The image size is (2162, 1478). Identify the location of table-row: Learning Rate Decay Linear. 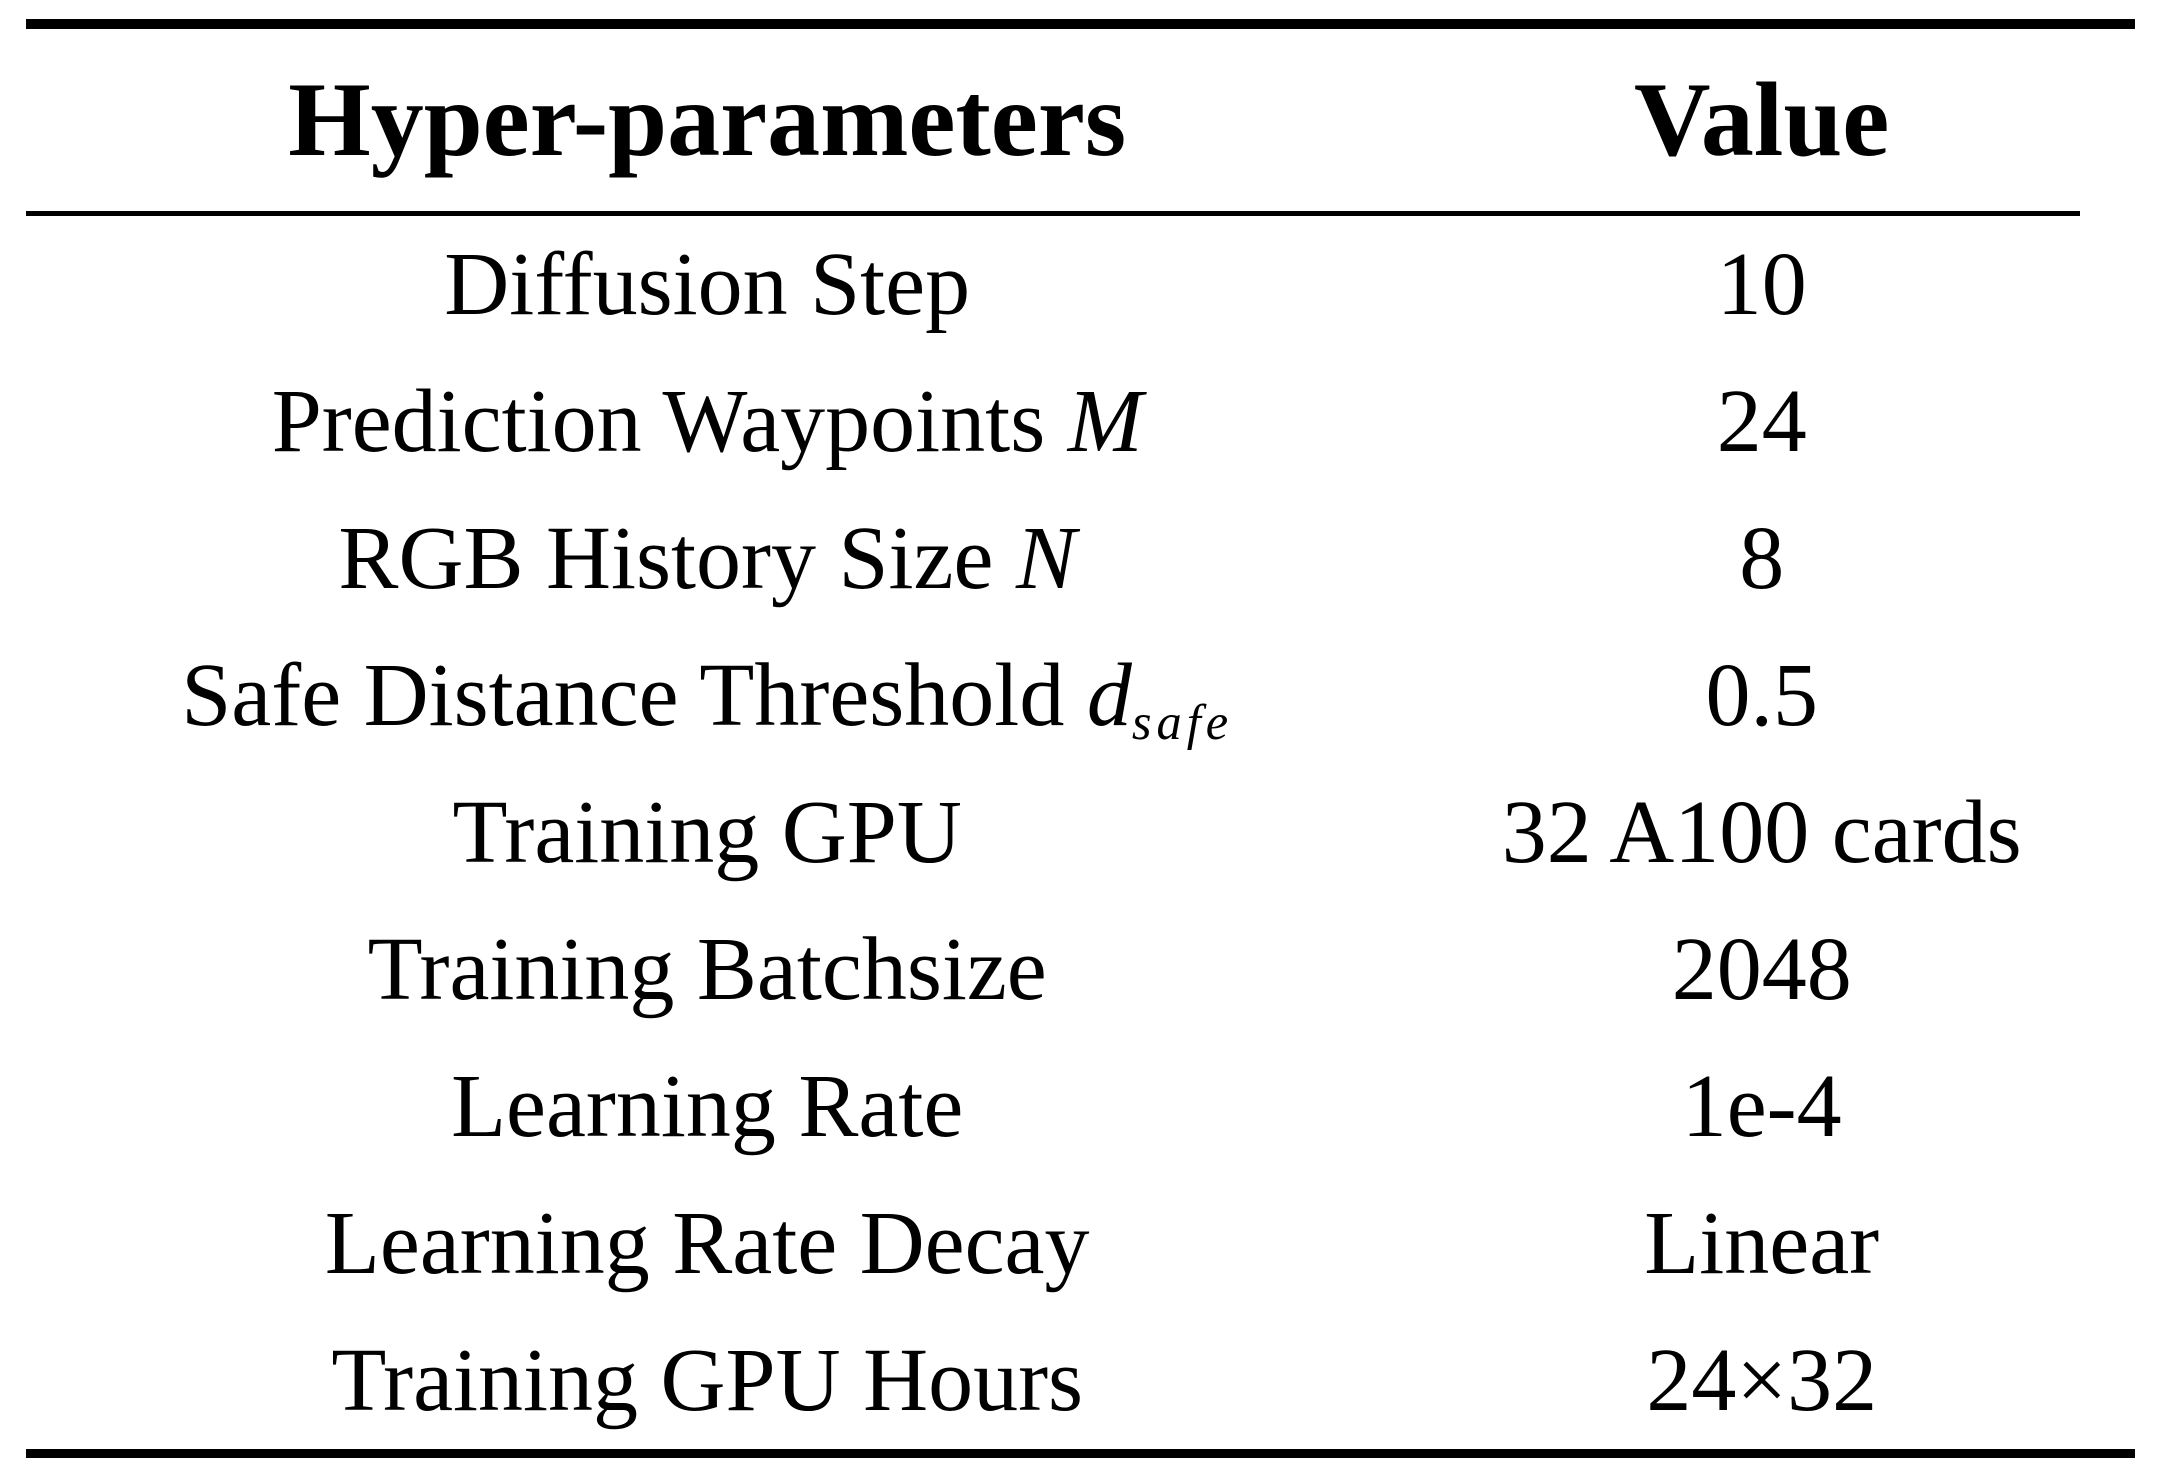
(1080, 1243).